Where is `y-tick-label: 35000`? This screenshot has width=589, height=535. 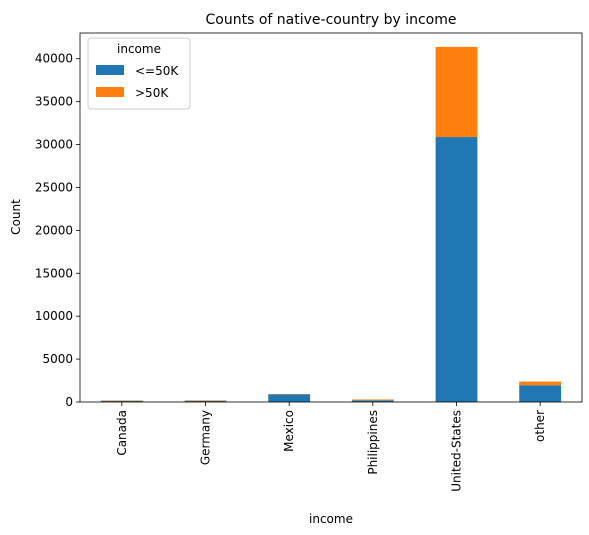 y-tick-label: 35000 is located at coordinates (54, 102).